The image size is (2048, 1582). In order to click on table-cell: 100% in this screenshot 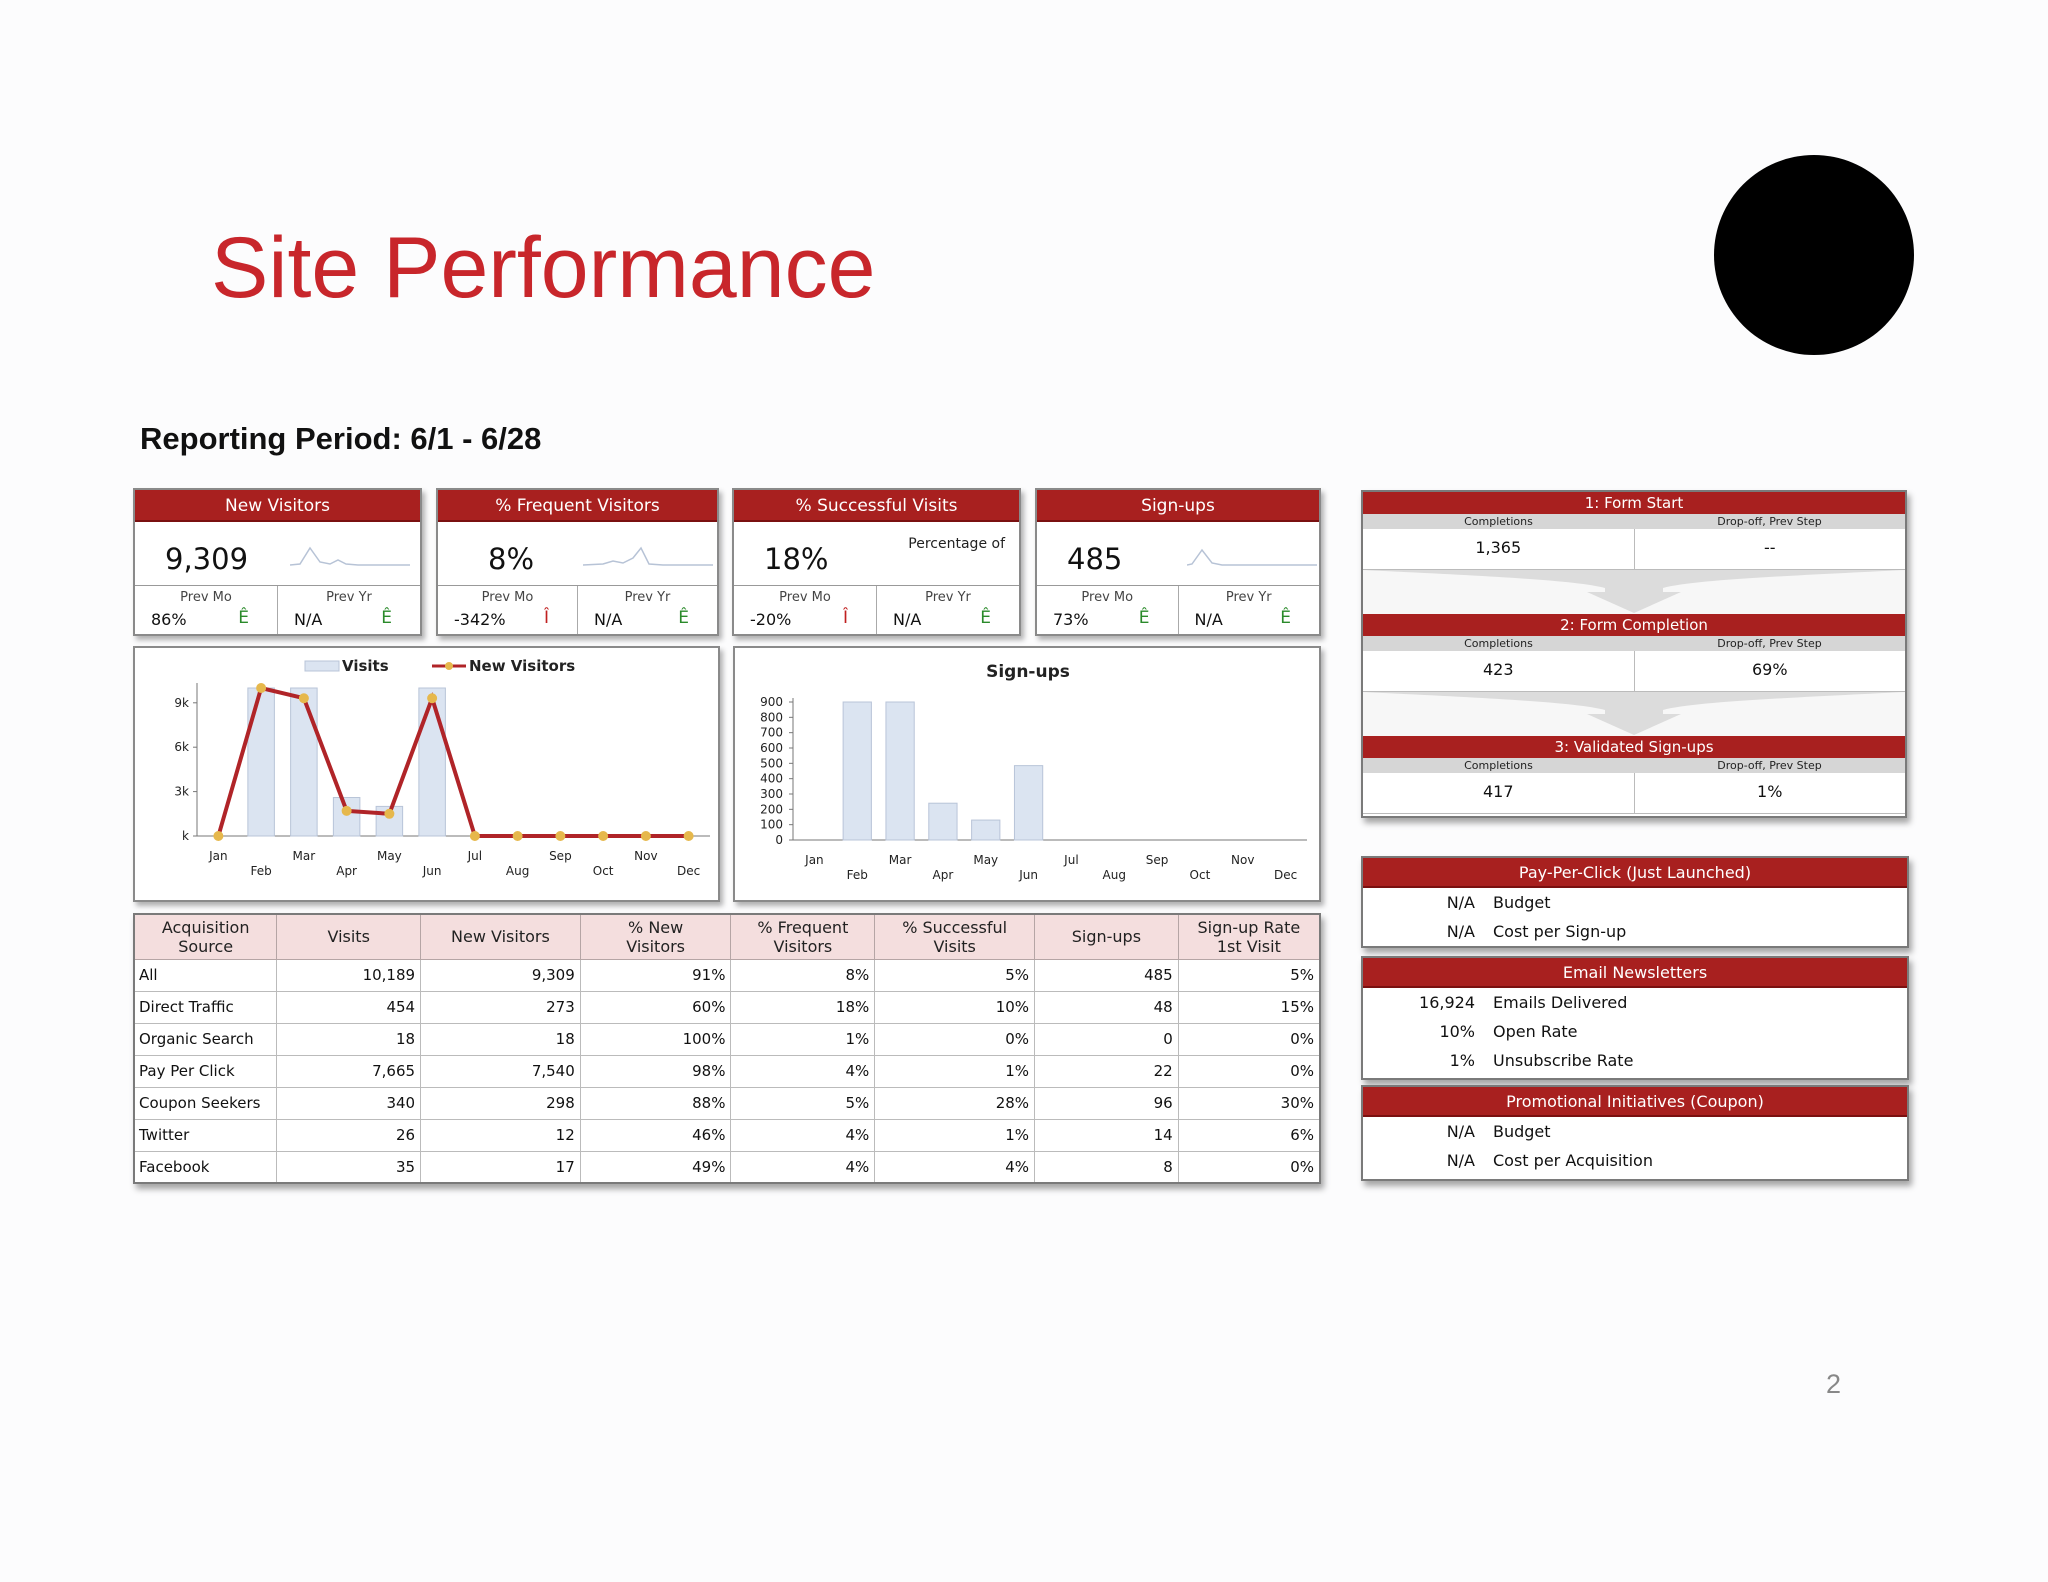, I will do `click(655, 1039)`.